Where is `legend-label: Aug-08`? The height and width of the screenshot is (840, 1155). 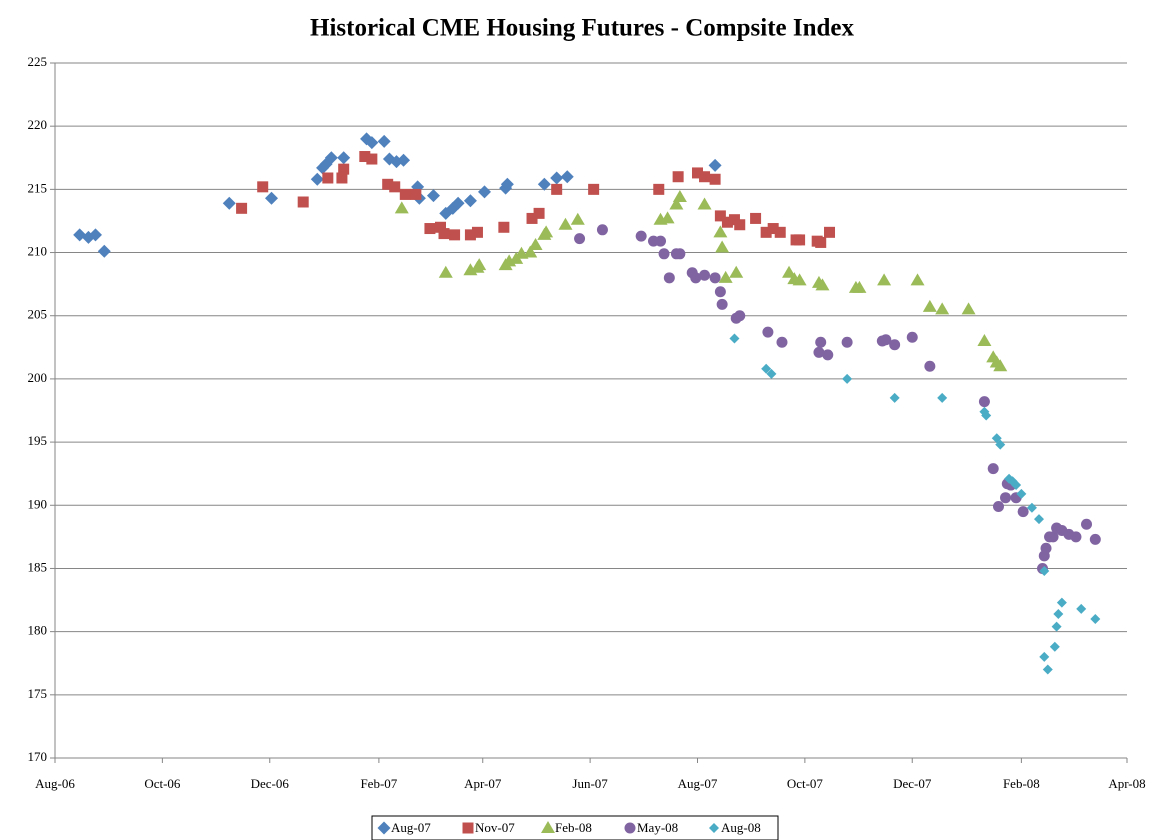 legend-label: Aug-08 is located at coordinates (741, 827).